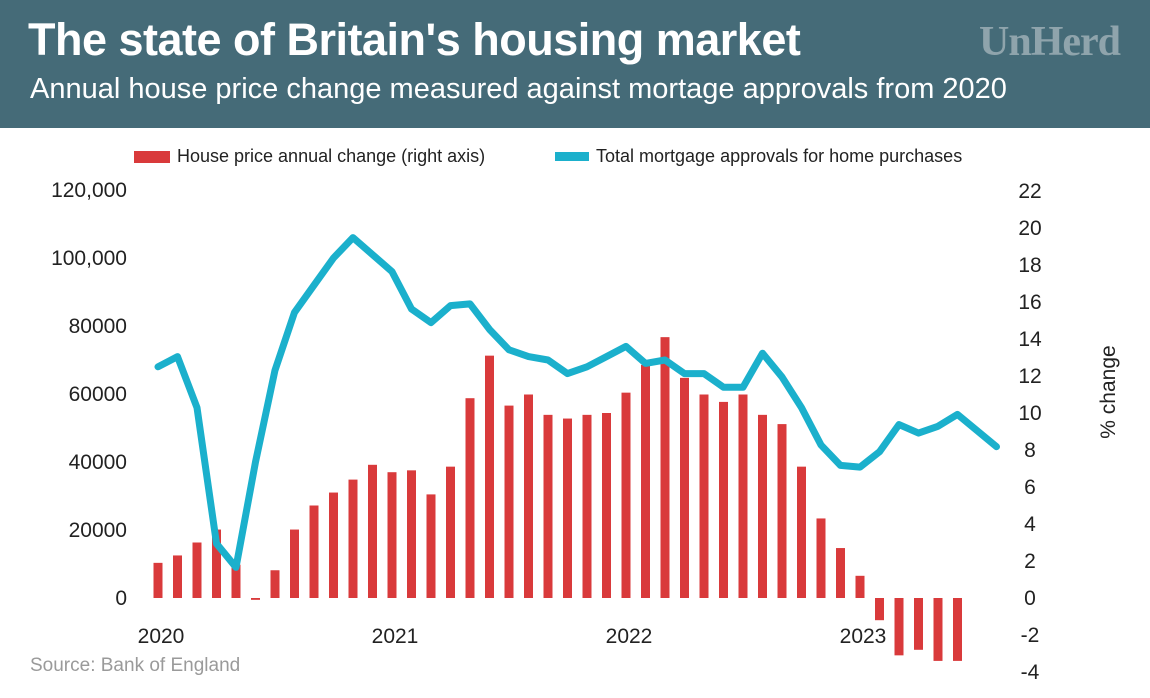 This screenshot has width=1150, height=698. I want to click on right-tick-label: 16, so click(1029, 302).